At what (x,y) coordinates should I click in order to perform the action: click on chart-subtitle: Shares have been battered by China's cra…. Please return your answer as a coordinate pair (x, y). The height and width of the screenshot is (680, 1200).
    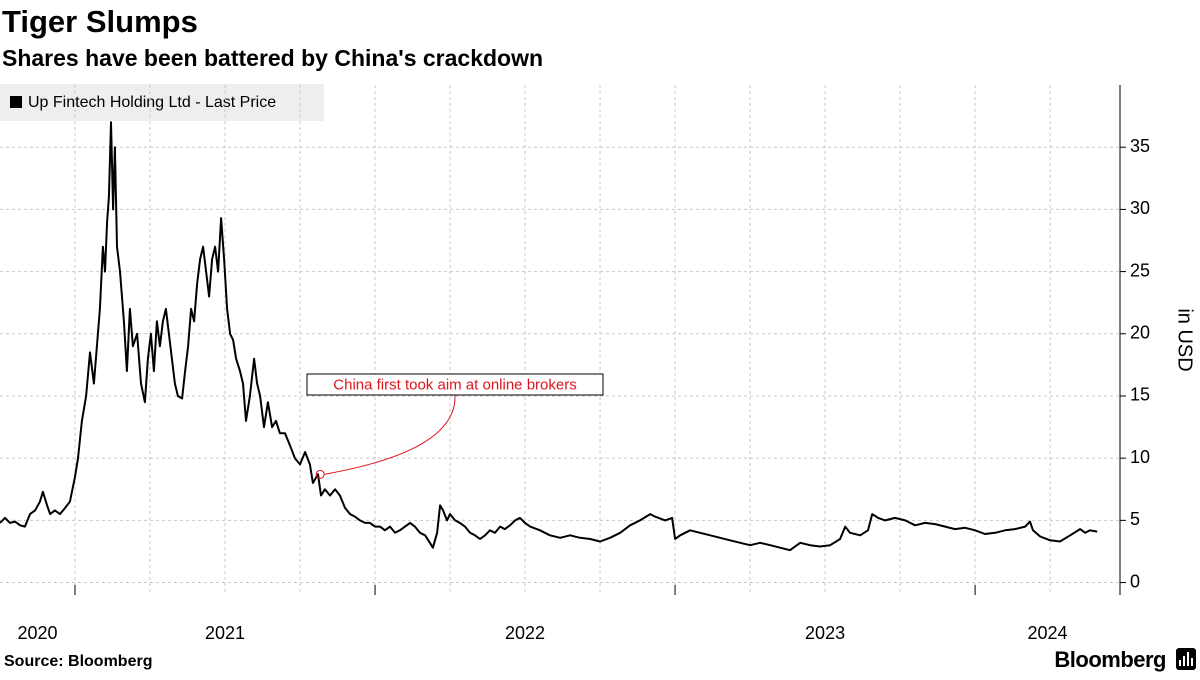
    Looking at the image, I should click on (272, 58).